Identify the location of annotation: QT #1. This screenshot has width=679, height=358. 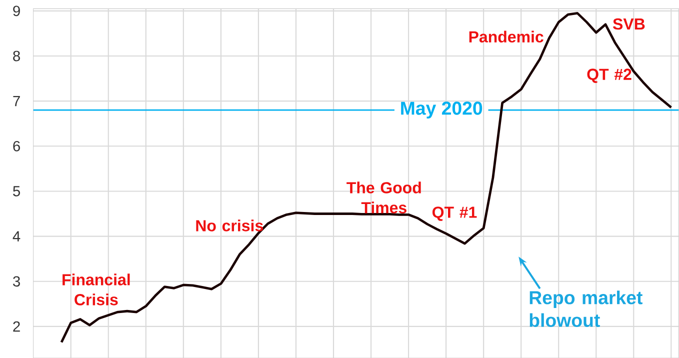
(454, 213).